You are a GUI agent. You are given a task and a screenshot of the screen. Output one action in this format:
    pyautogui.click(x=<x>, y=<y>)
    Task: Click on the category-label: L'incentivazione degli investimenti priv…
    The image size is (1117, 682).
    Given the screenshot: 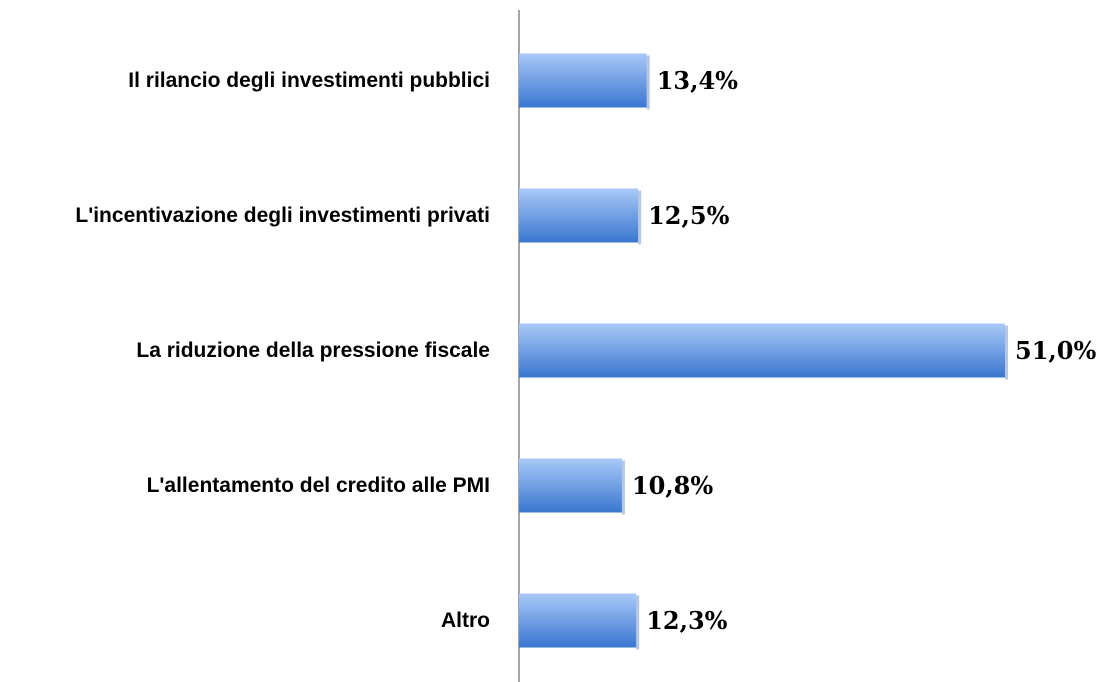 What is the action you would take?
    pyautogui.click(x=247, y=216)
    